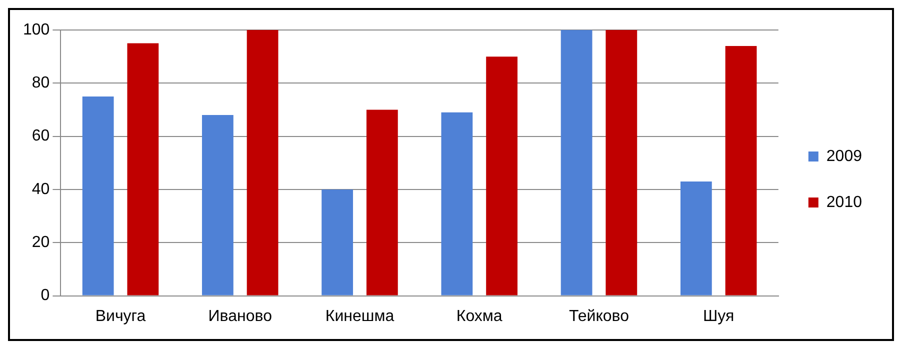 The width and height of the screenshot is (906, 353). Describe the element at coordinates (41, 189) in the screenshot. I see `y-tick-label: 40` at that location.